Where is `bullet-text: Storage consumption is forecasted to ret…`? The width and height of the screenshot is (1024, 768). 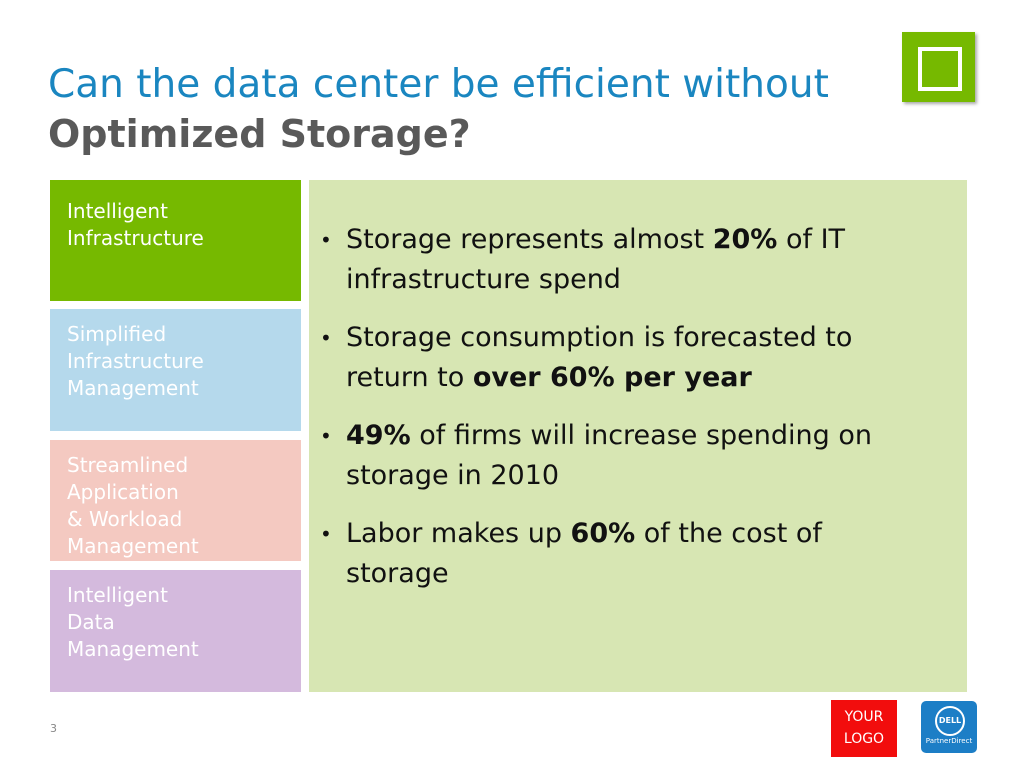
bullet-text: Storage consumption is forecasted to ret… is located at coordinates (599, 357).